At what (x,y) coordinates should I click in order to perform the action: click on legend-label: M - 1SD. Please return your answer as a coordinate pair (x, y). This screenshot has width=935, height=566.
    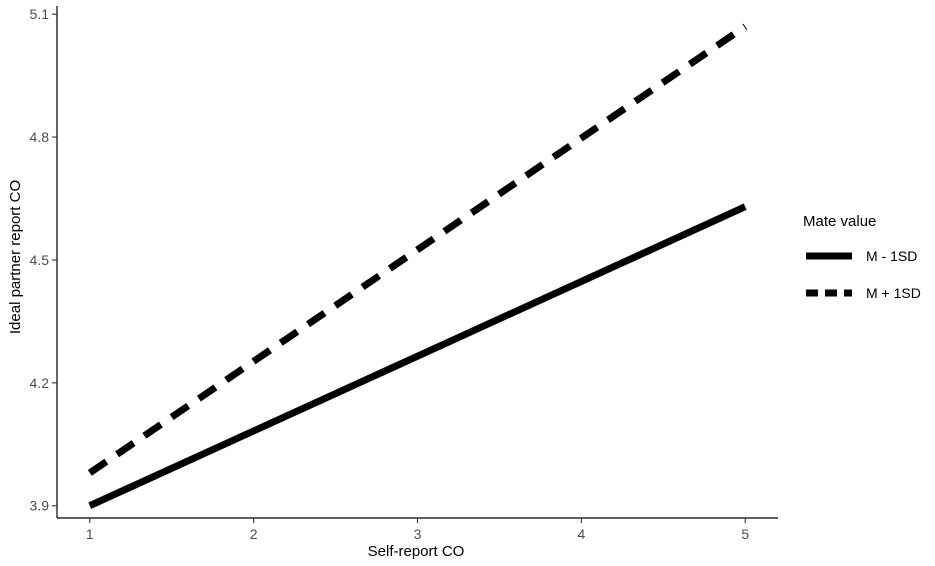
    Looking at the image, I should click on (891, 256).